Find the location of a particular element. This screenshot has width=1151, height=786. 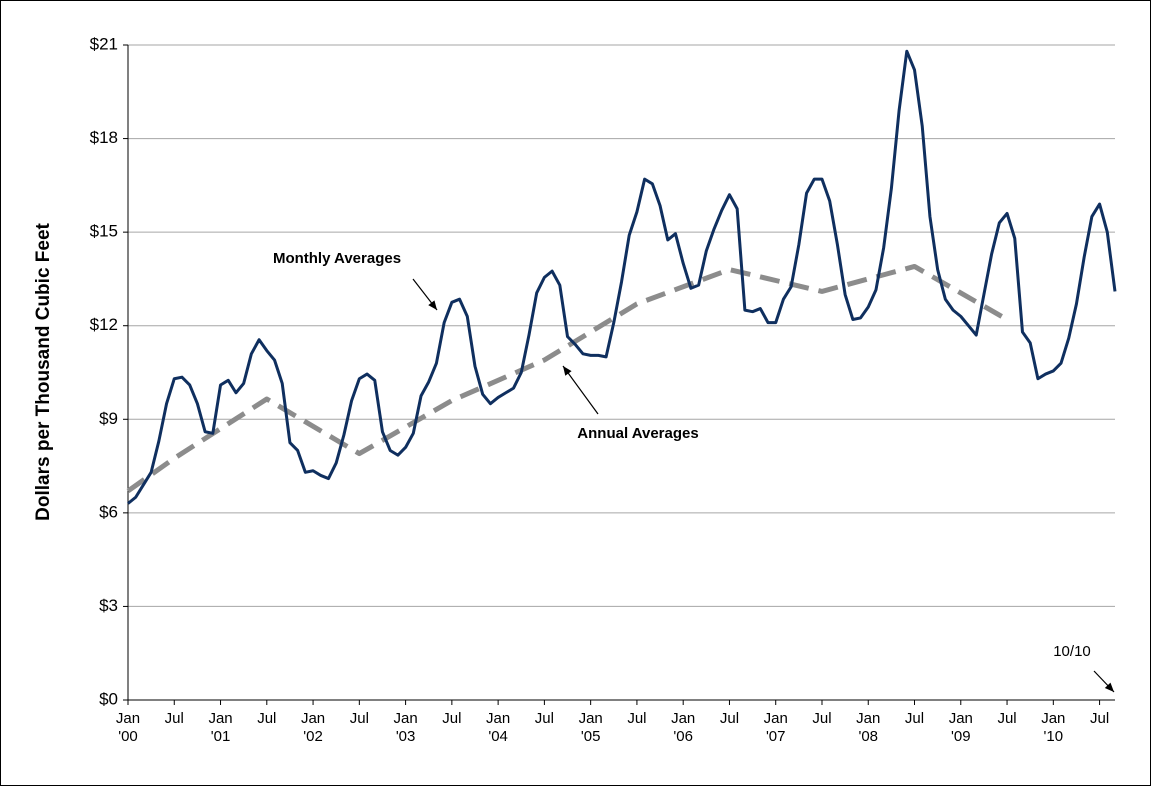

series-annotation: Monthly Averages is located at coordinates (337, 258).